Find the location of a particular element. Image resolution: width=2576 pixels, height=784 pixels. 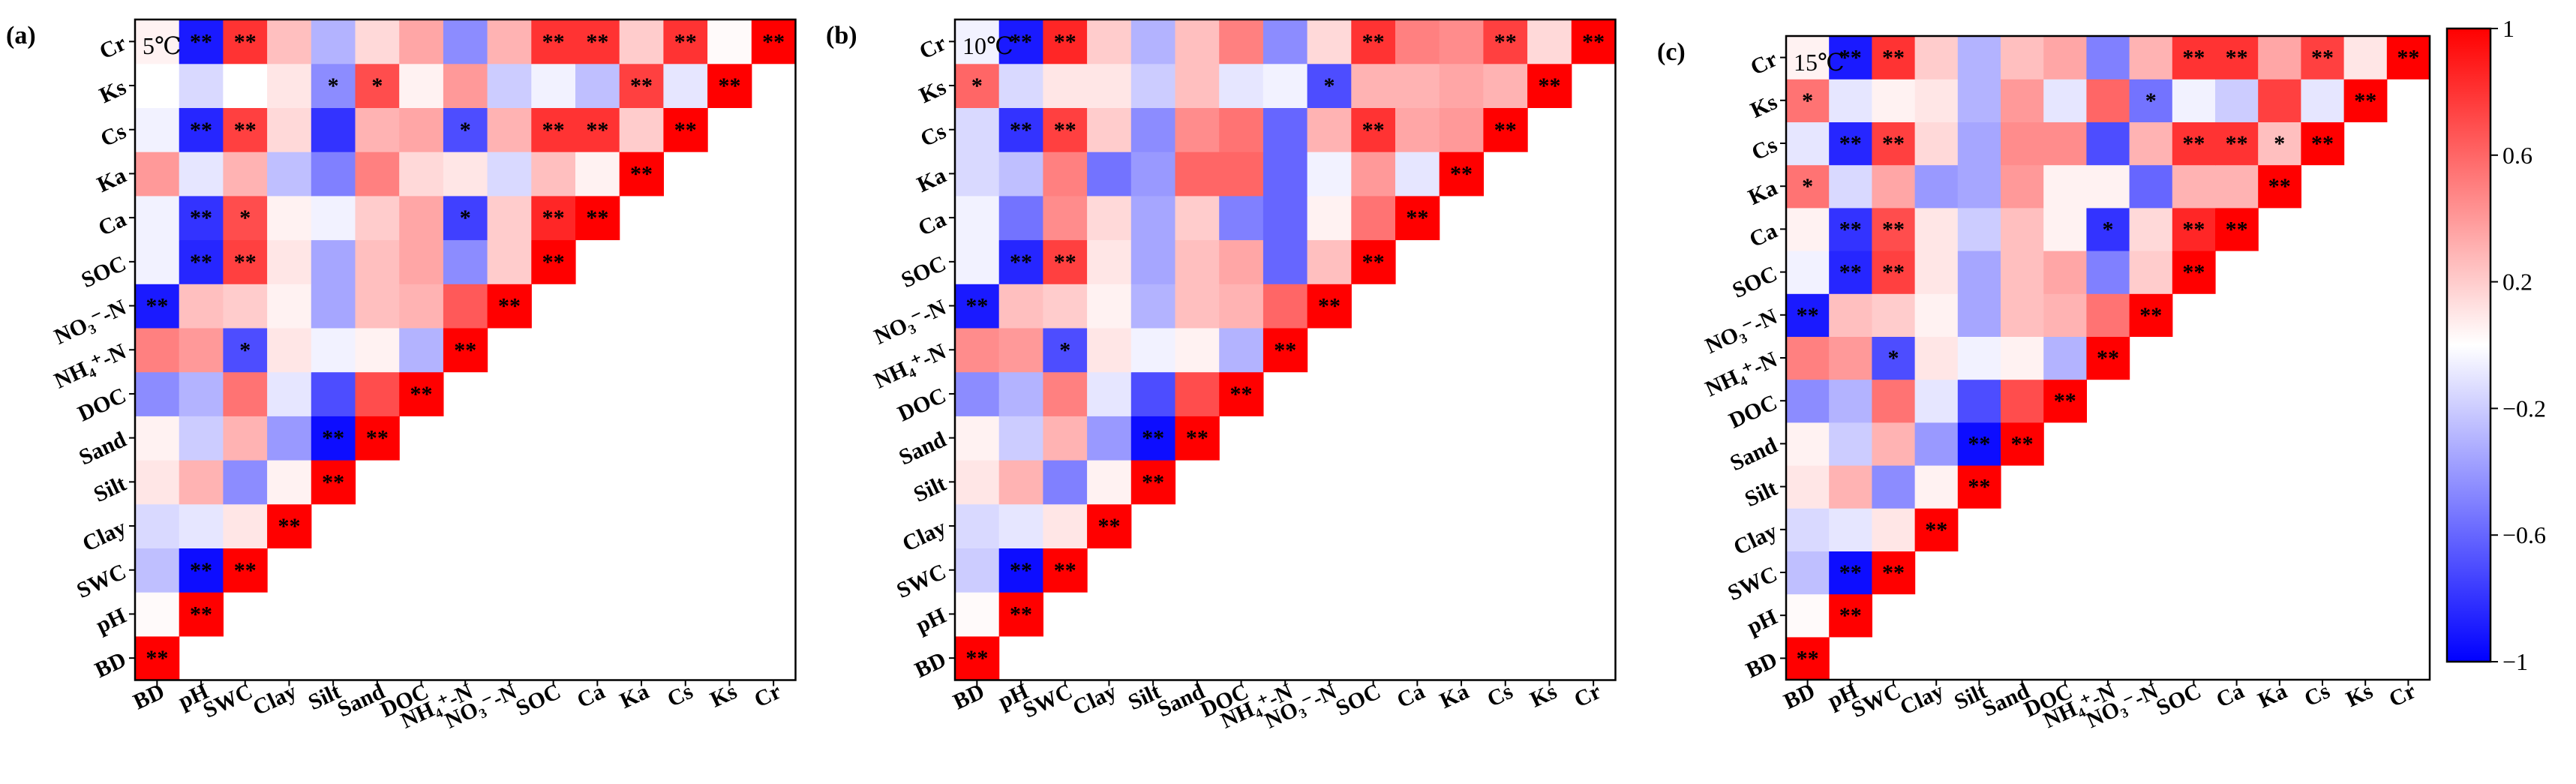

panel-label: (a) is located at coordinates (21, 36).